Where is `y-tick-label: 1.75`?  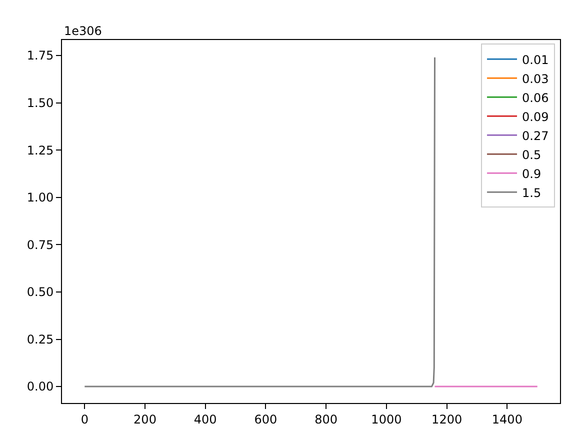 y-tick-label: 1.75 is located at coordinates (40, 55).